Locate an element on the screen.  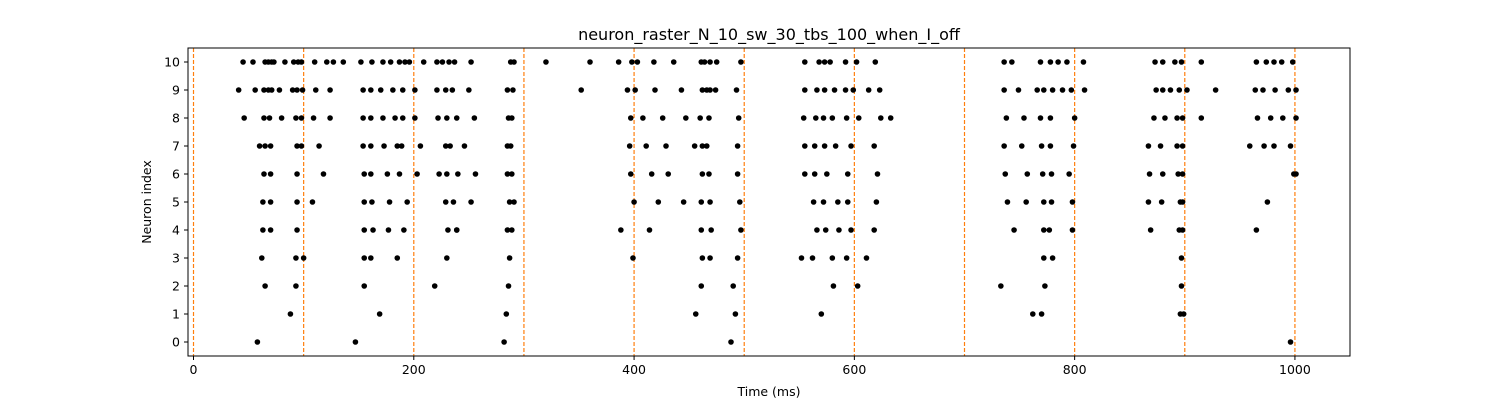
y-axis-label: Neuron index is located at coordinates (146, 202).